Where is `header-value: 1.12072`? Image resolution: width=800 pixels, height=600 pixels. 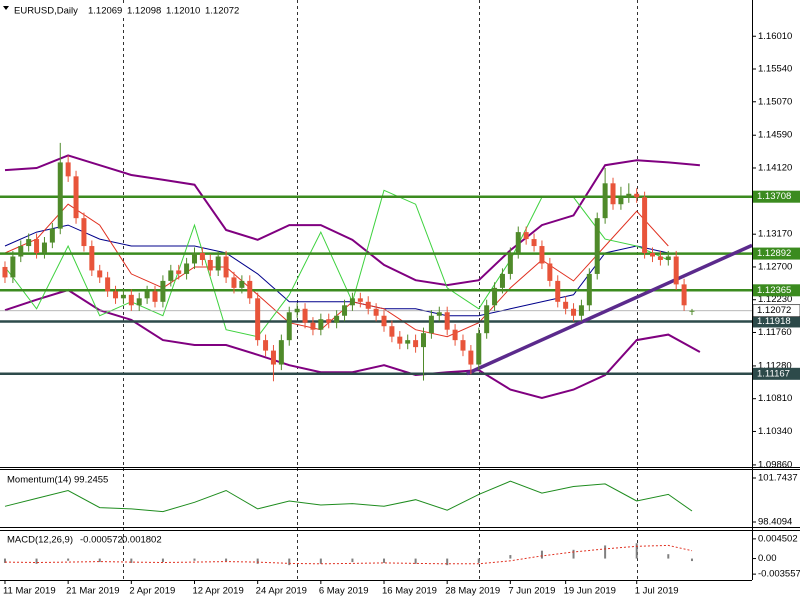
header-value: 1.12072 is located at coordinates (222, 11).